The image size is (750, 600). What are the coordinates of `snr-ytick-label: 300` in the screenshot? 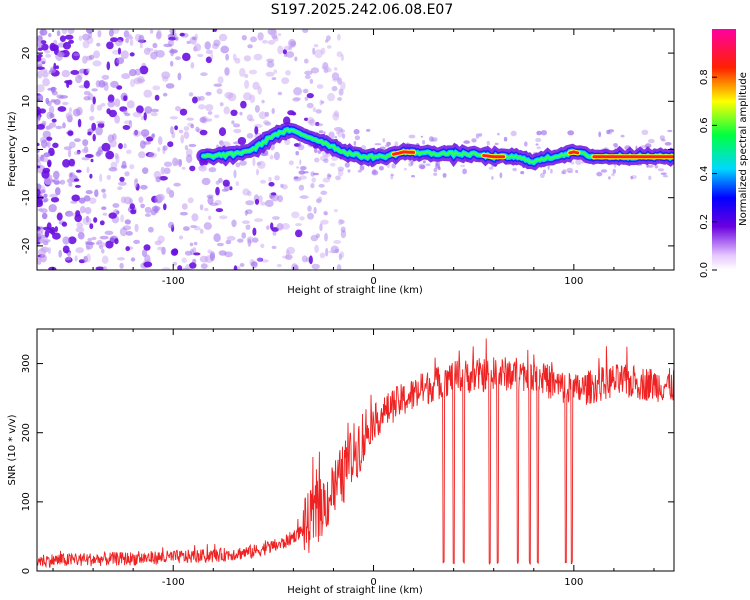 It's located at (26, 363).